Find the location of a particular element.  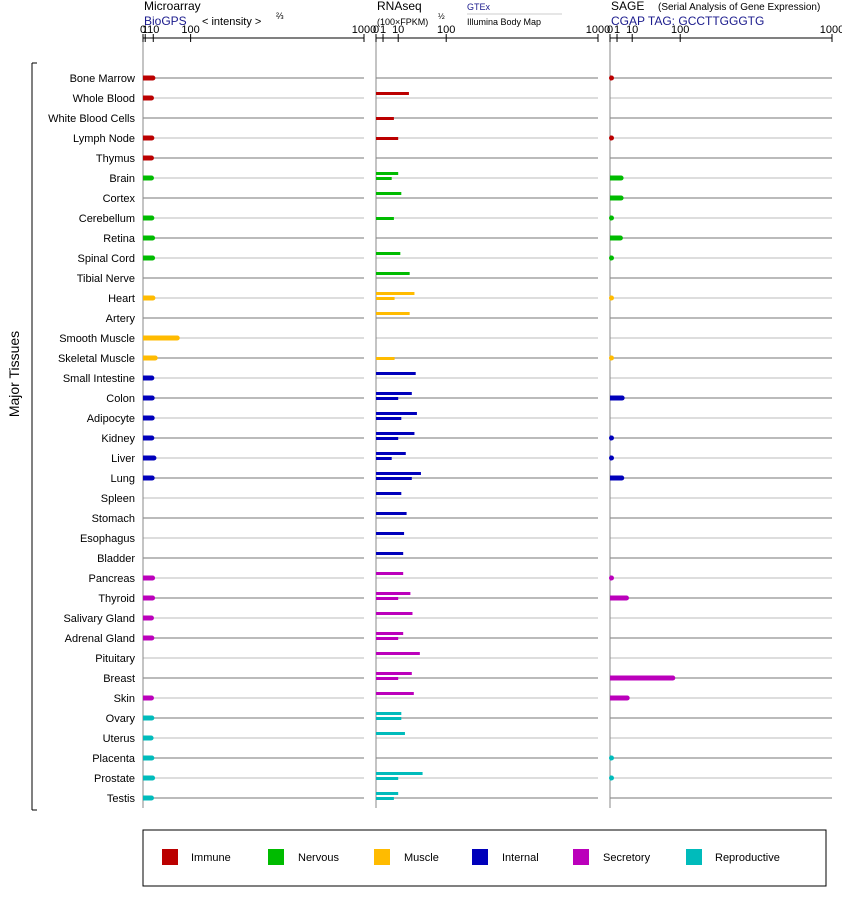

tissue-label: Tibial Nerve is located at coordinates (106, 279).